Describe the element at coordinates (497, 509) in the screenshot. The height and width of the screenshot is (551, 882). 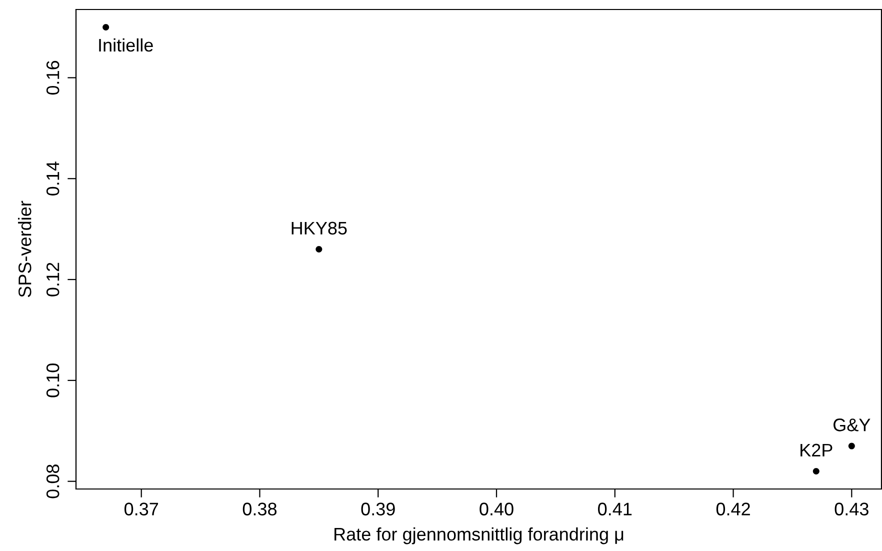
I see `x-tick-label: 0.40` at that location.